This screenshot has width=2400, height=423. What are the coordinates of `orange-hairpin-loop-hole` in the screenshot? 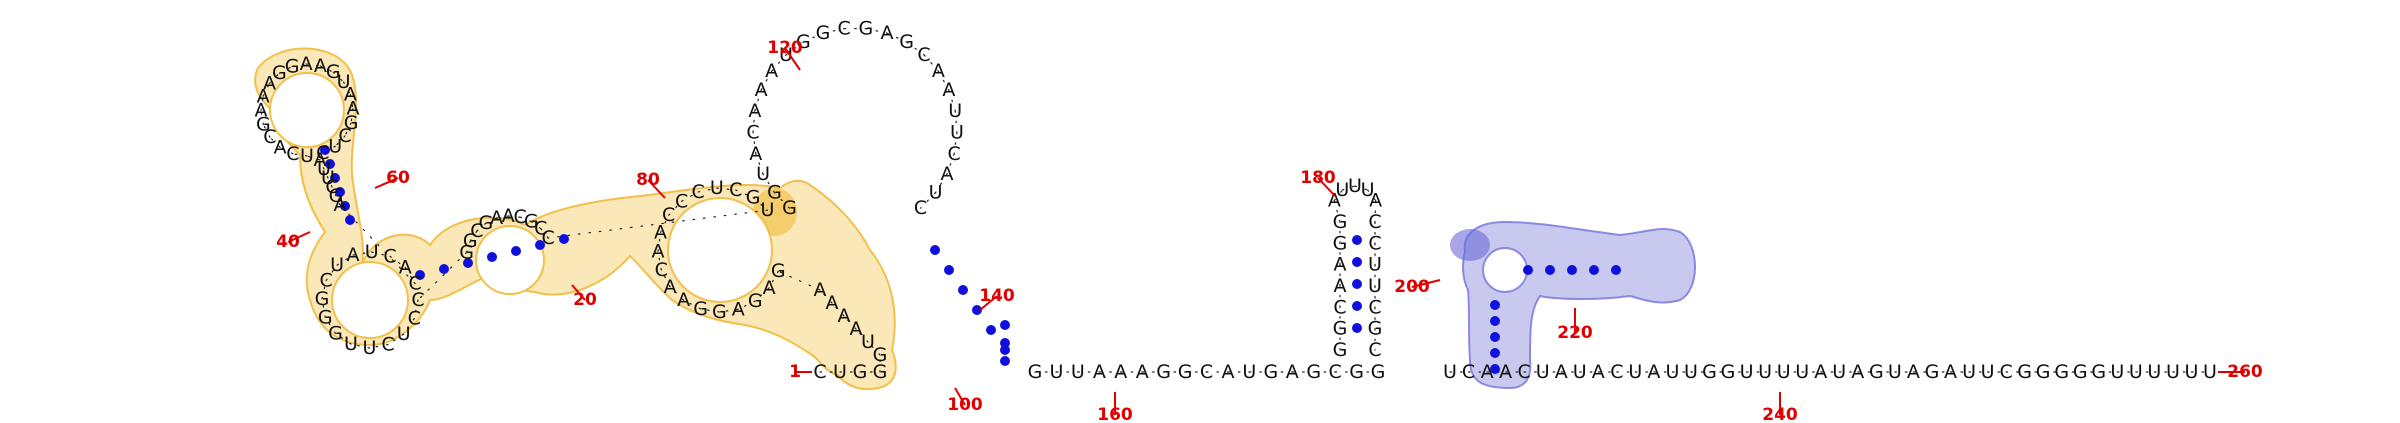 It's located at (307, 110).